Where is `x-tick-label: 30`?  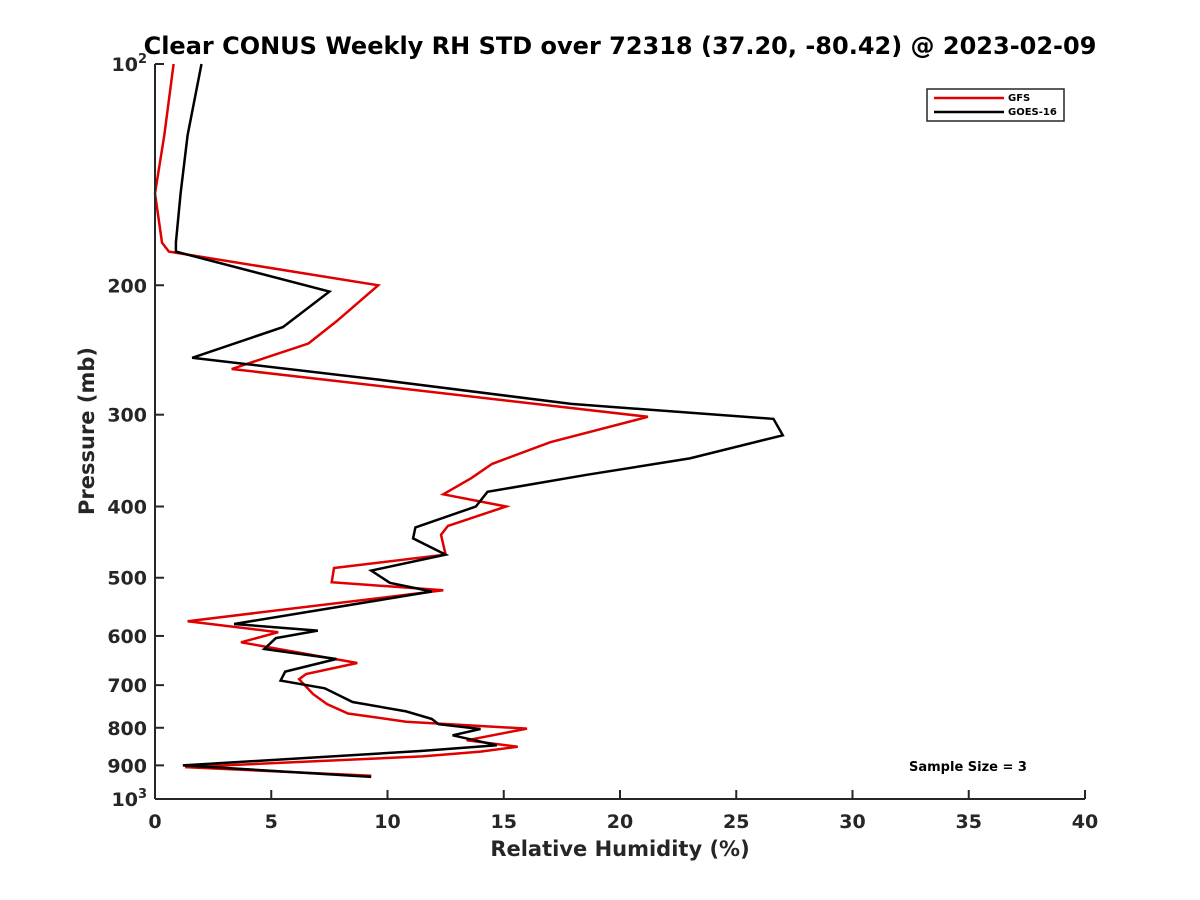 x-tick-label: 30 is located at coordinates (852, 822).